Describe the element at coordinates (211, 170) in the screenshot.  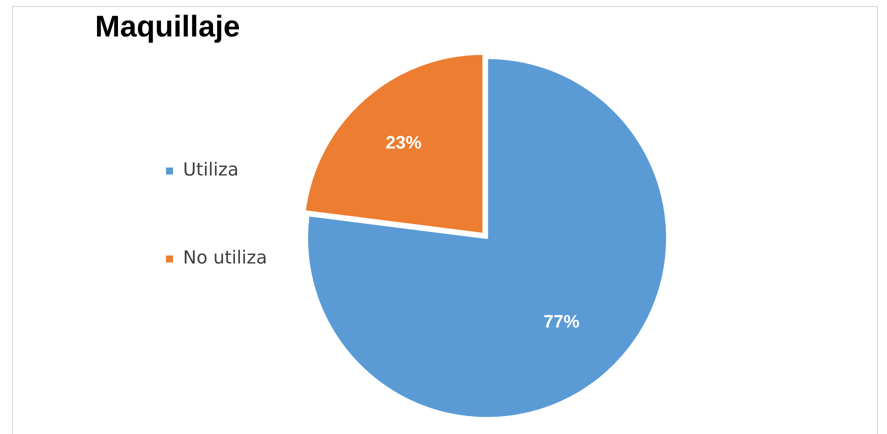
I see `legend-label: Utiliza` at that location.